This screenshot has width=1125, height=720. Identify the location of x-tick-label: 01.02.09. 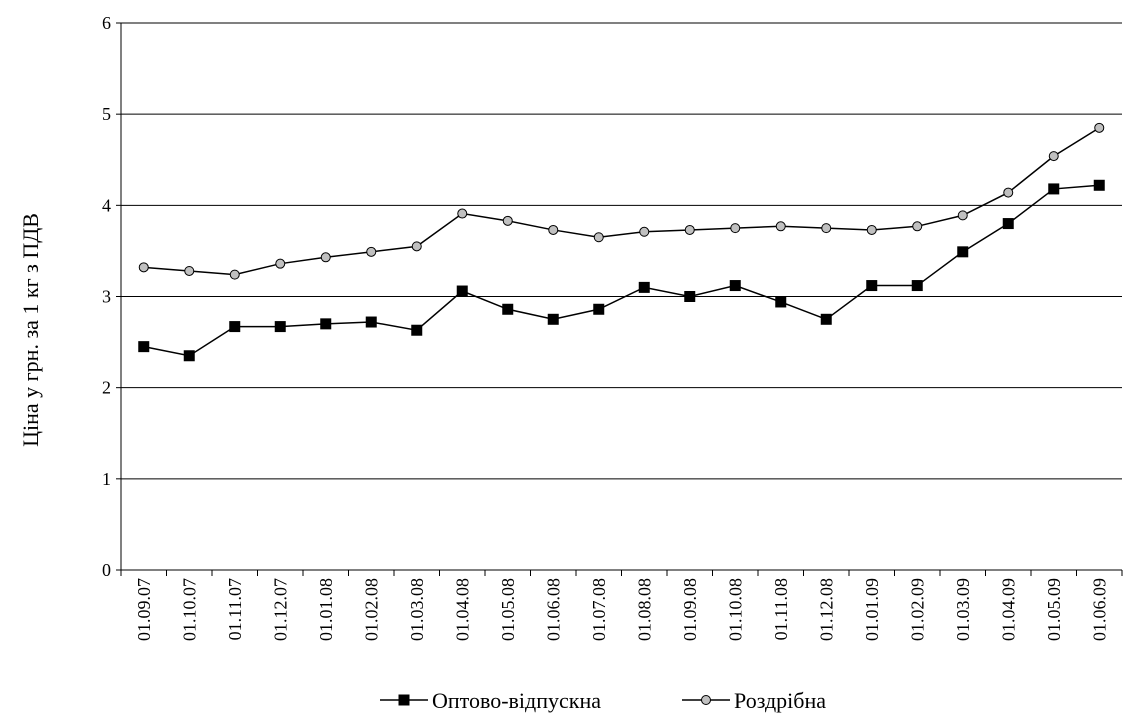
(917, 609).